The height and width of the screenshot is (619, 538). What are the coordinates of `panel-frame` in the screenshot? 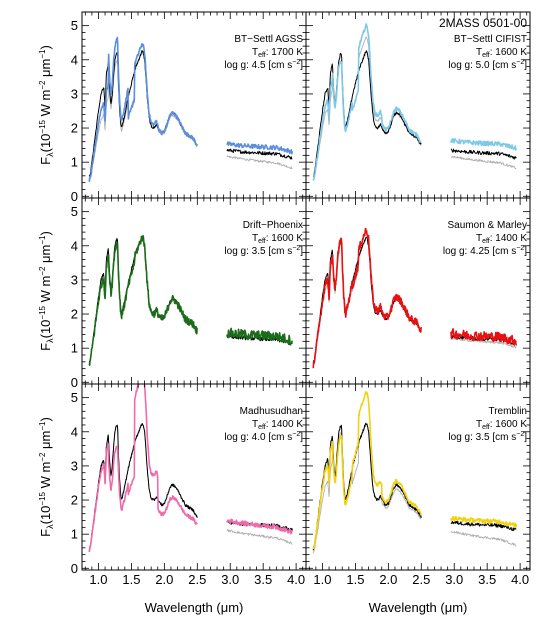 It's located at (418, 477).